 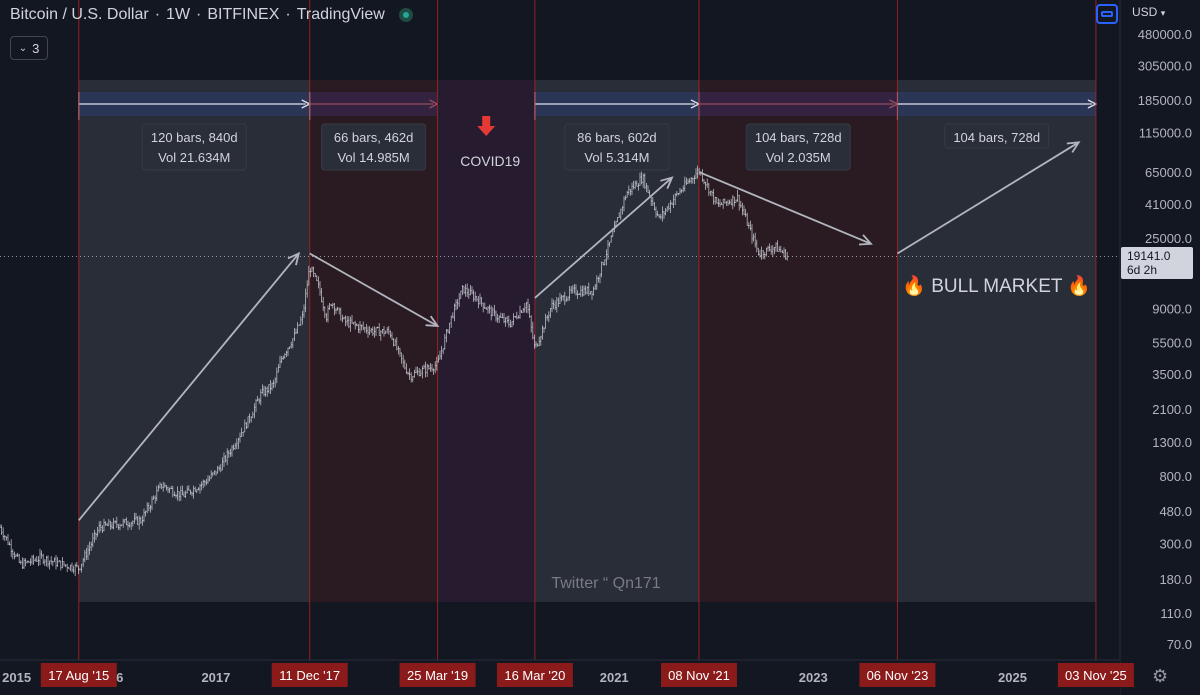 I want to click on last-price-tag: 19141.0 6d 2h, so click(x=1157, y=263).